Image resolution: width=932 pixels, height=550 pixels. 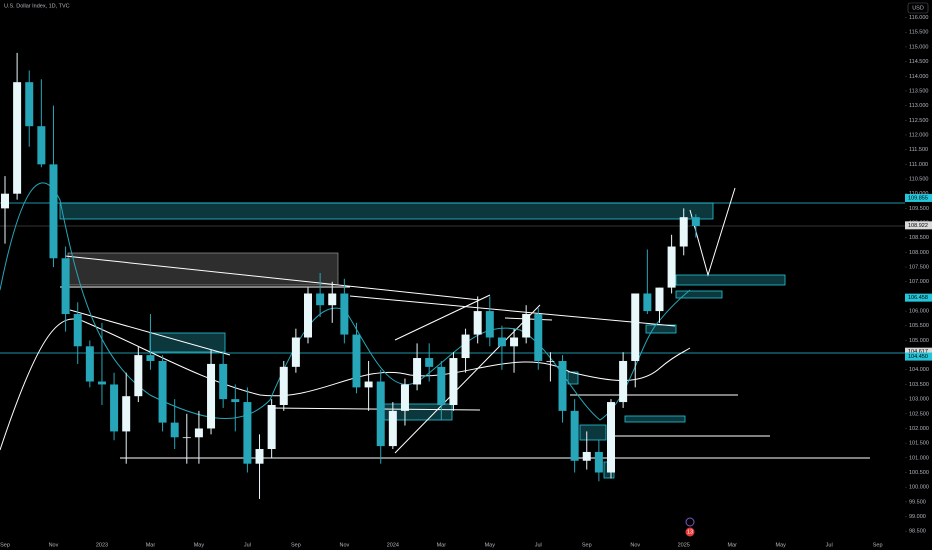 I want to click on y-tick-label: 98.500, so click(x=917, y=532).